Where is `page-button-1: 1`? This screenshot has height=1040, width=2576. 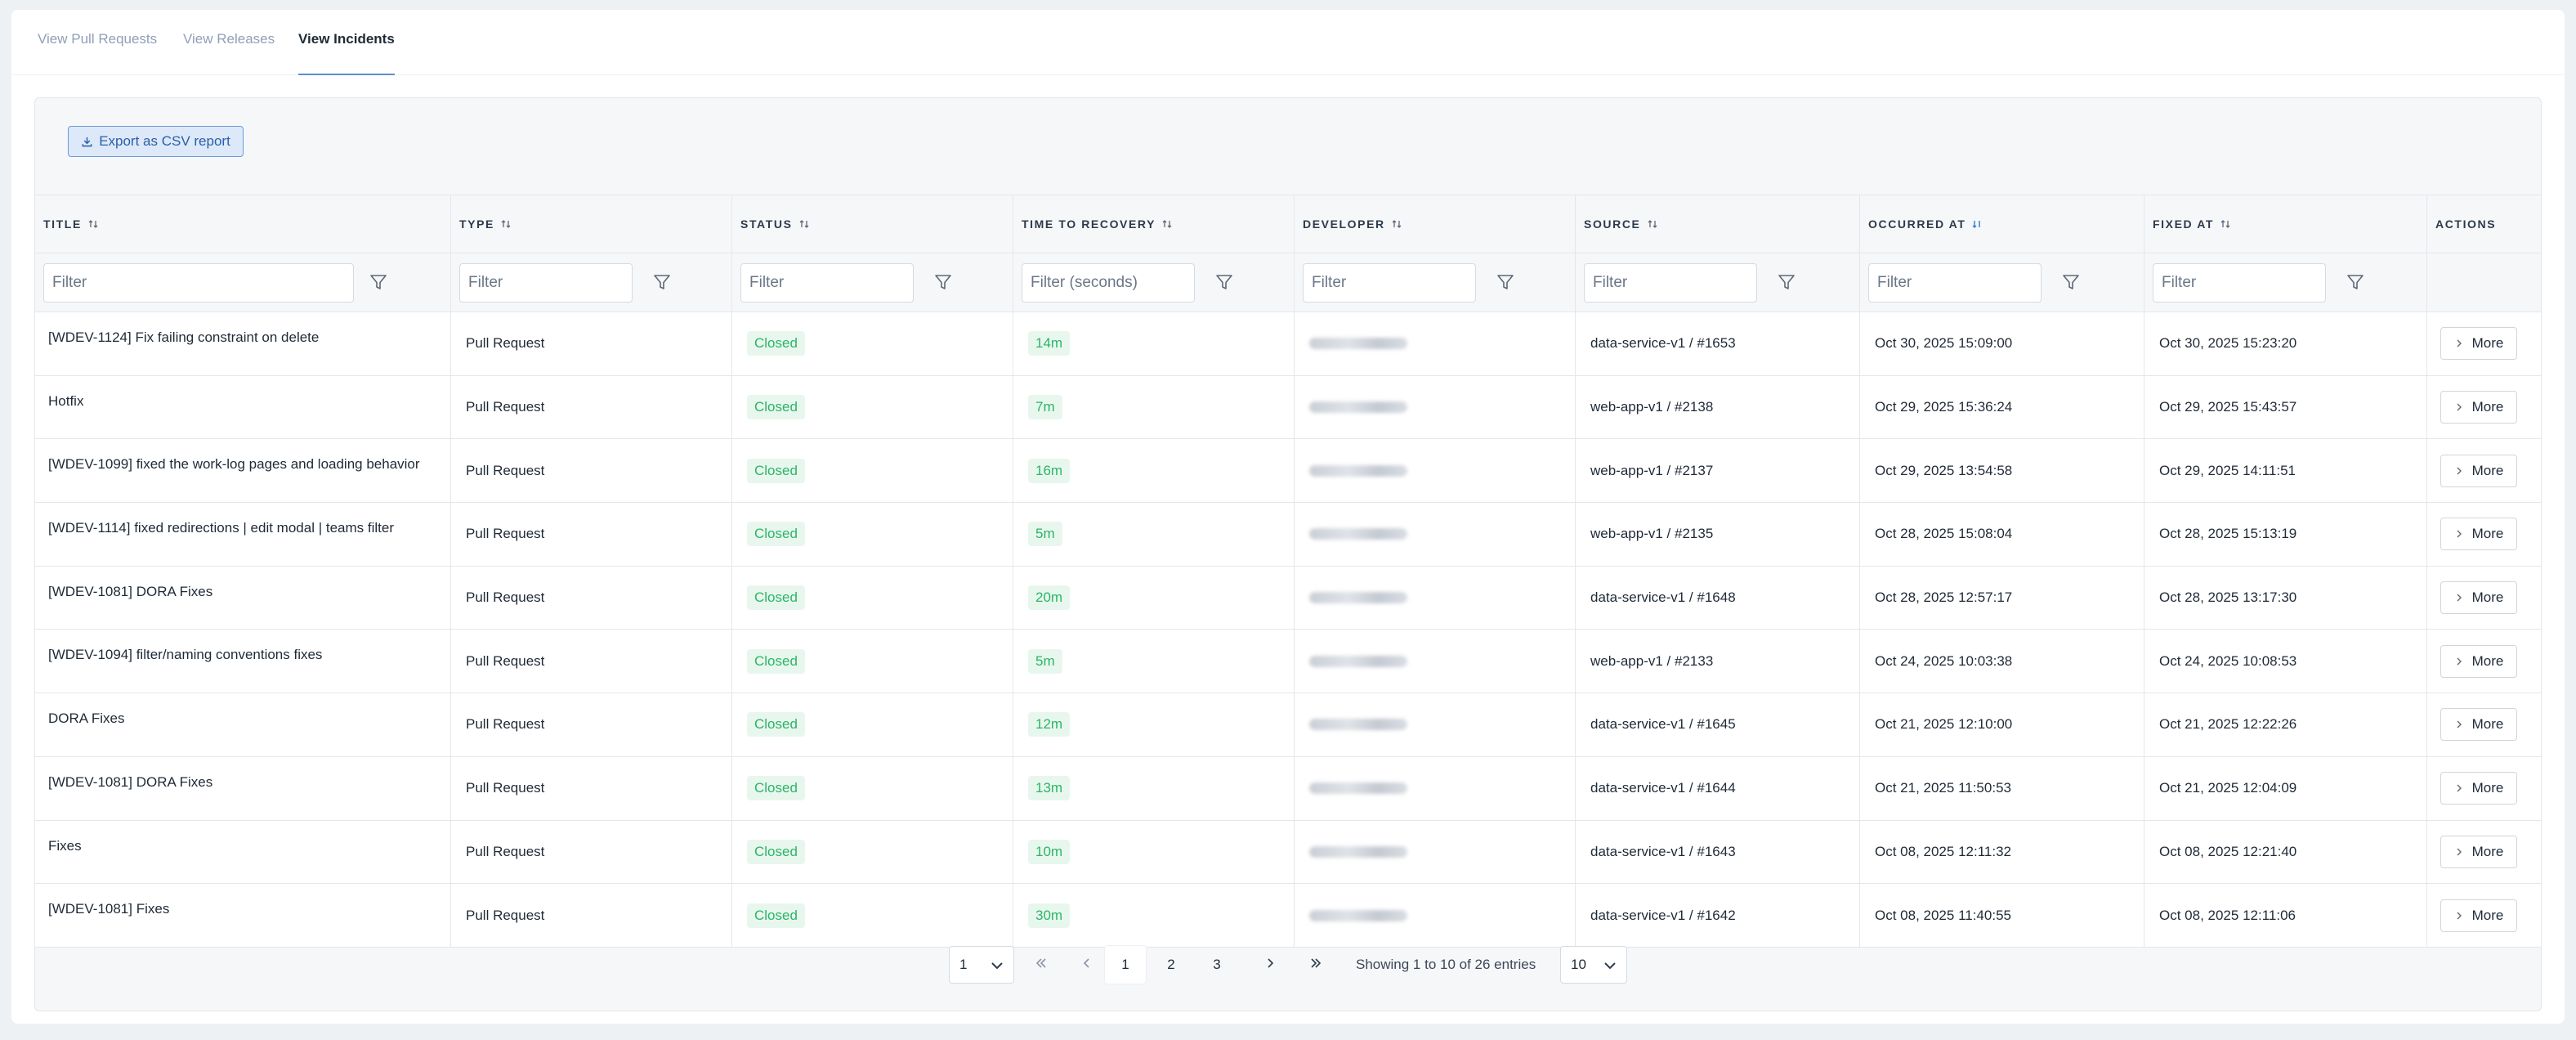 page-button-1: 1 is located at coordinates (1125, 964).